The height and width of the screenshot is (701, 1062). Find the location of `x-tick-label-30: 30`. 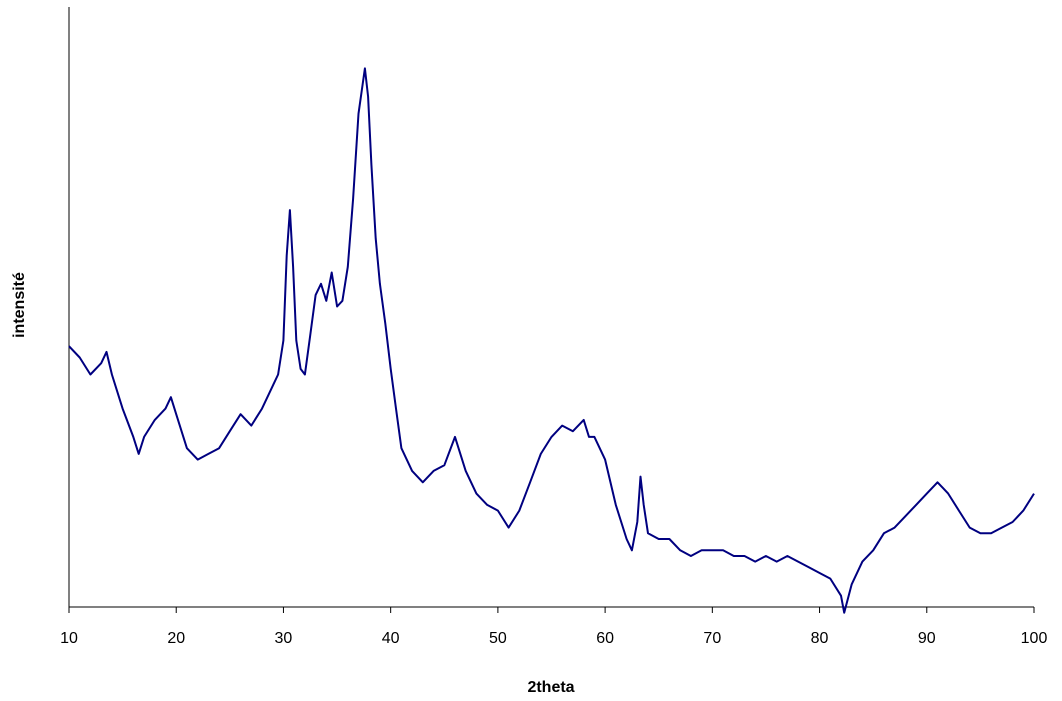

x-tick-label-30: 30 is located at coordinates (284, 638).